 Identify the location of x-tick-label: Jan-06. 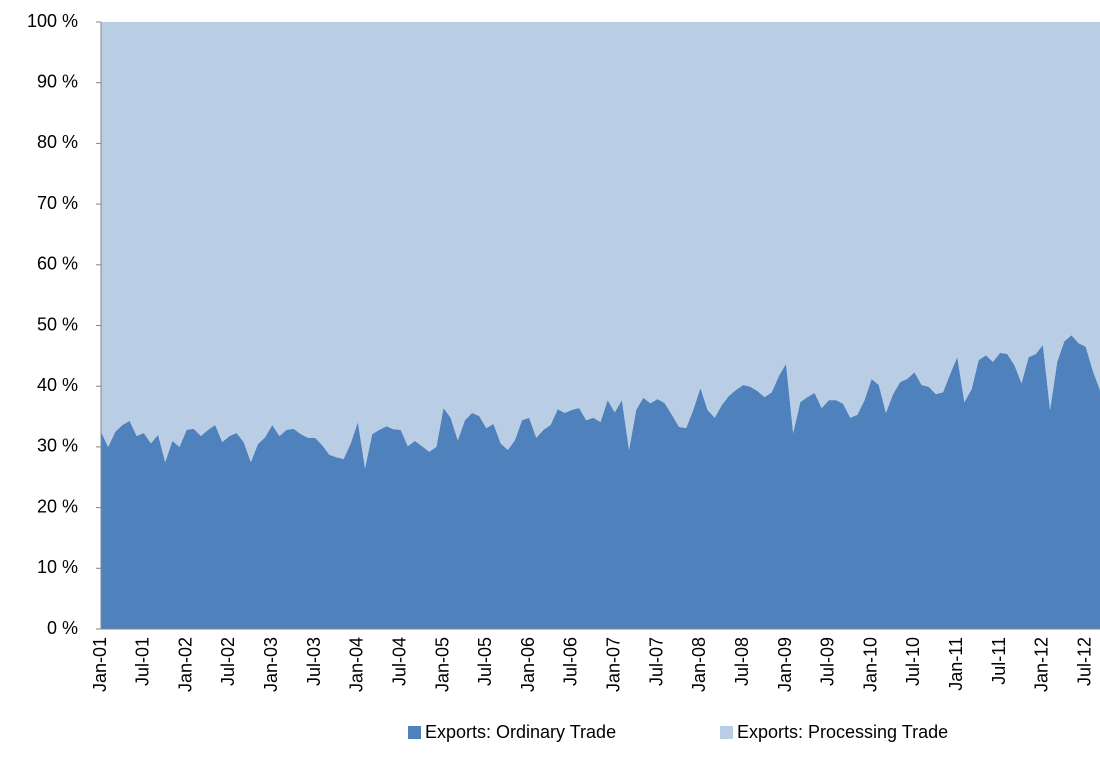
(528, 664).